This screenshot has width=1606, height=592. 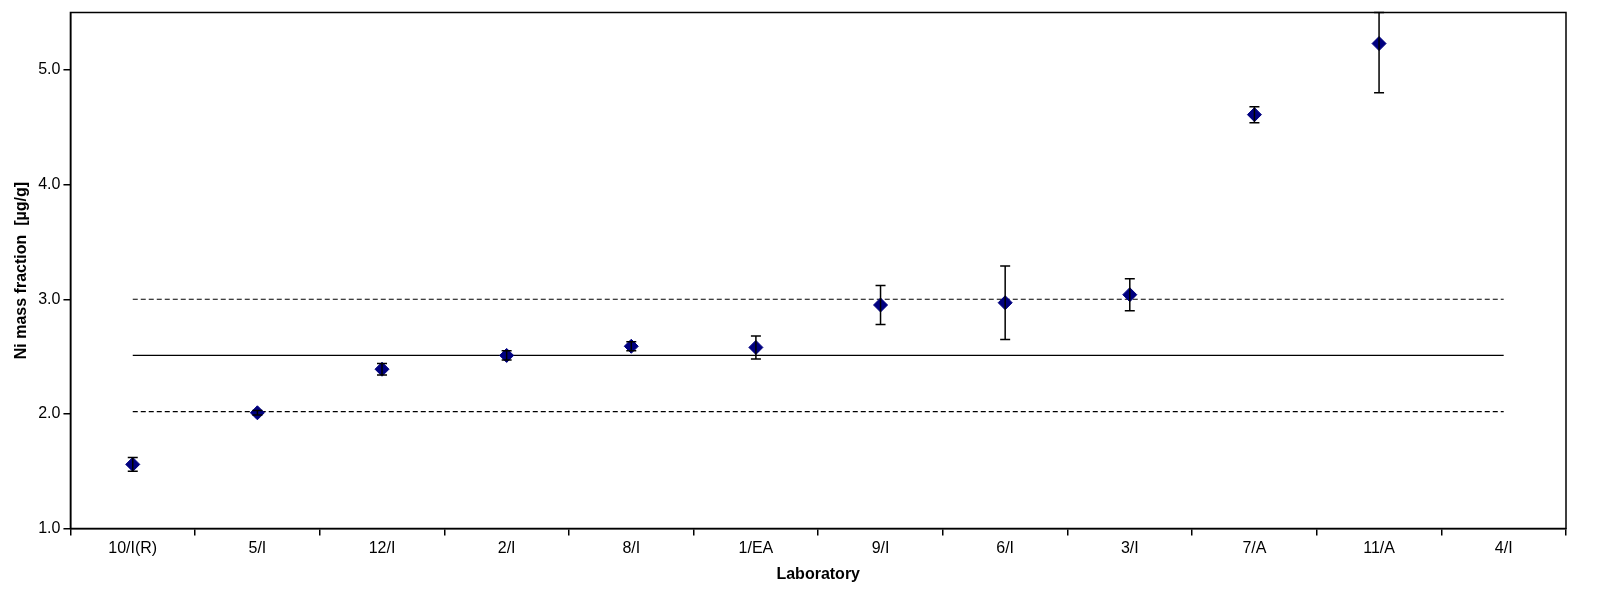 I want to click on x-tick-label: 10/I(R), so click(x=133, y=547).